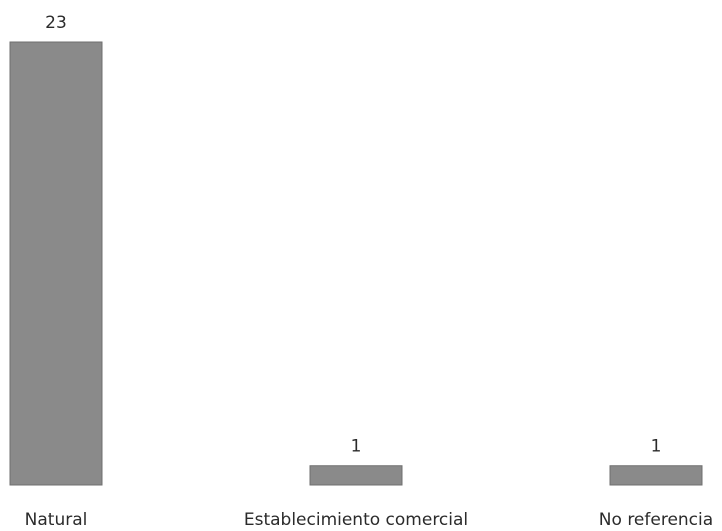  I want to click on data-label-2: 1, so click(656, 447).